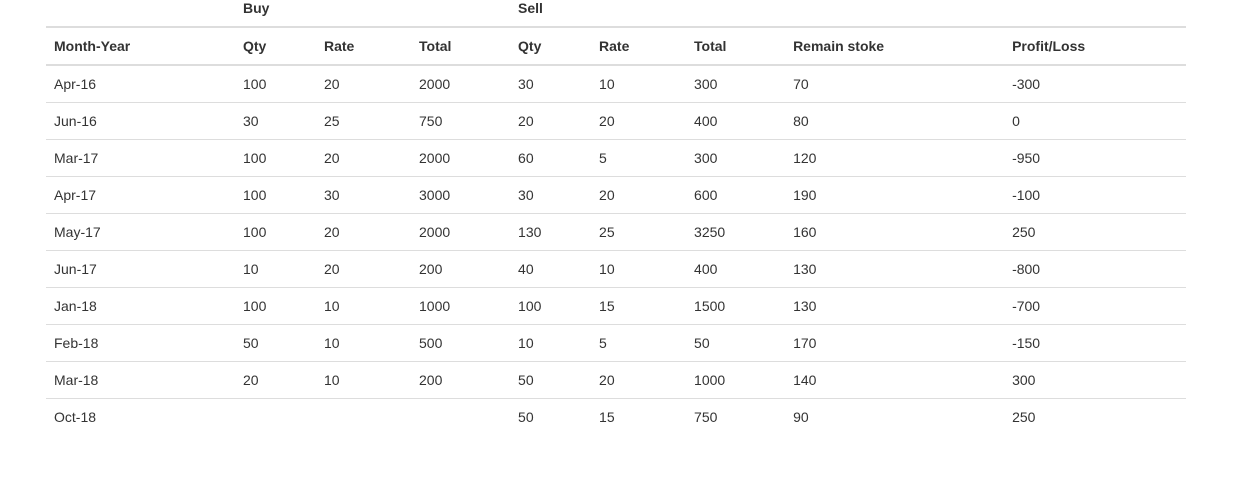  Describe the element at coordinates (895, 343) in the screenshot. I see `remain-stoke-cell: 170` at that location.